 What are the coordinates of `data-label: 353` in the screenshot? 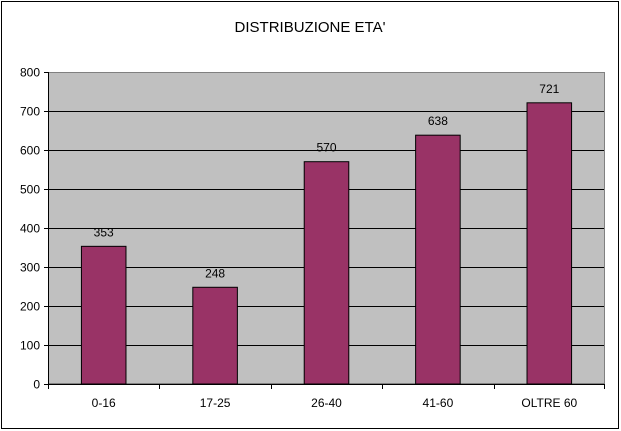 It's located at (104, 232).